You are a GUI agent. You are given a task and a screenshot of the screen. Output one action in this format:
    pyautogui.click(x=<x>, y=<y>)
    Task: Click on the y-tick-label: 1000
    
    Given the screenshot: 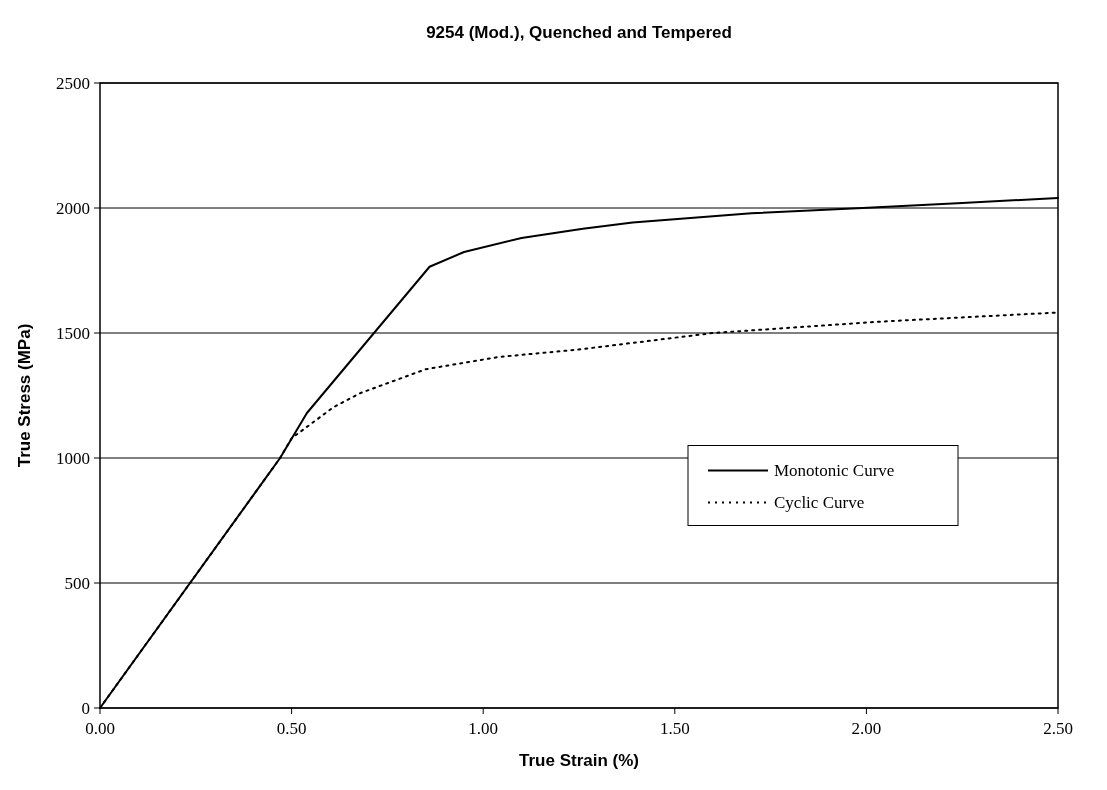 What is the action you would take?
    pyautogui.click(x=73, y=458)
    